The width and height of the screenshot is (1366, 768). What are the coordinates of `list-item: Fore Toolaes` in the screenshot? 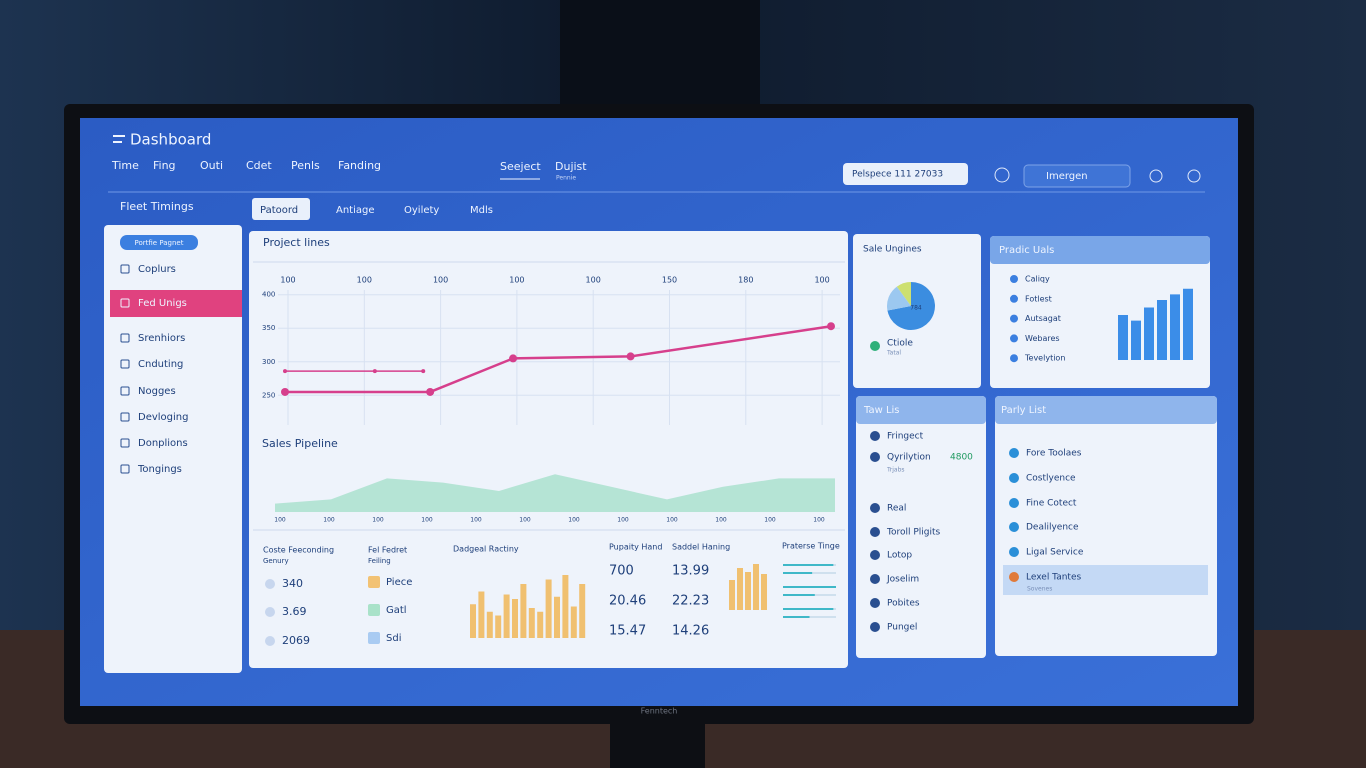 It's located at (1054, 454).